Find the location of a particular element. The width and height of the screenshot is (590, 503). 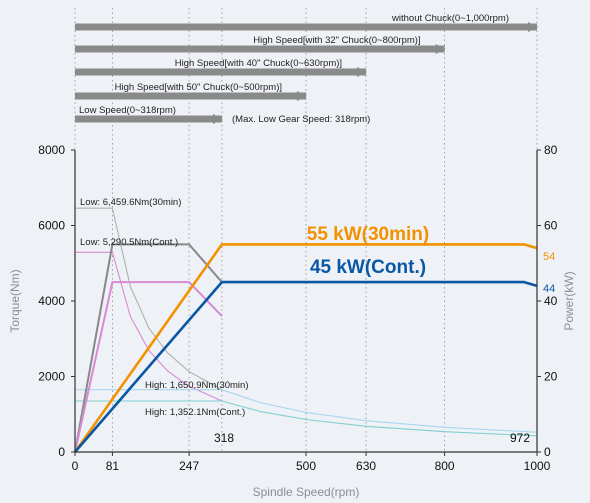

annotation-318: 318 is located at coordinates (224, 438).